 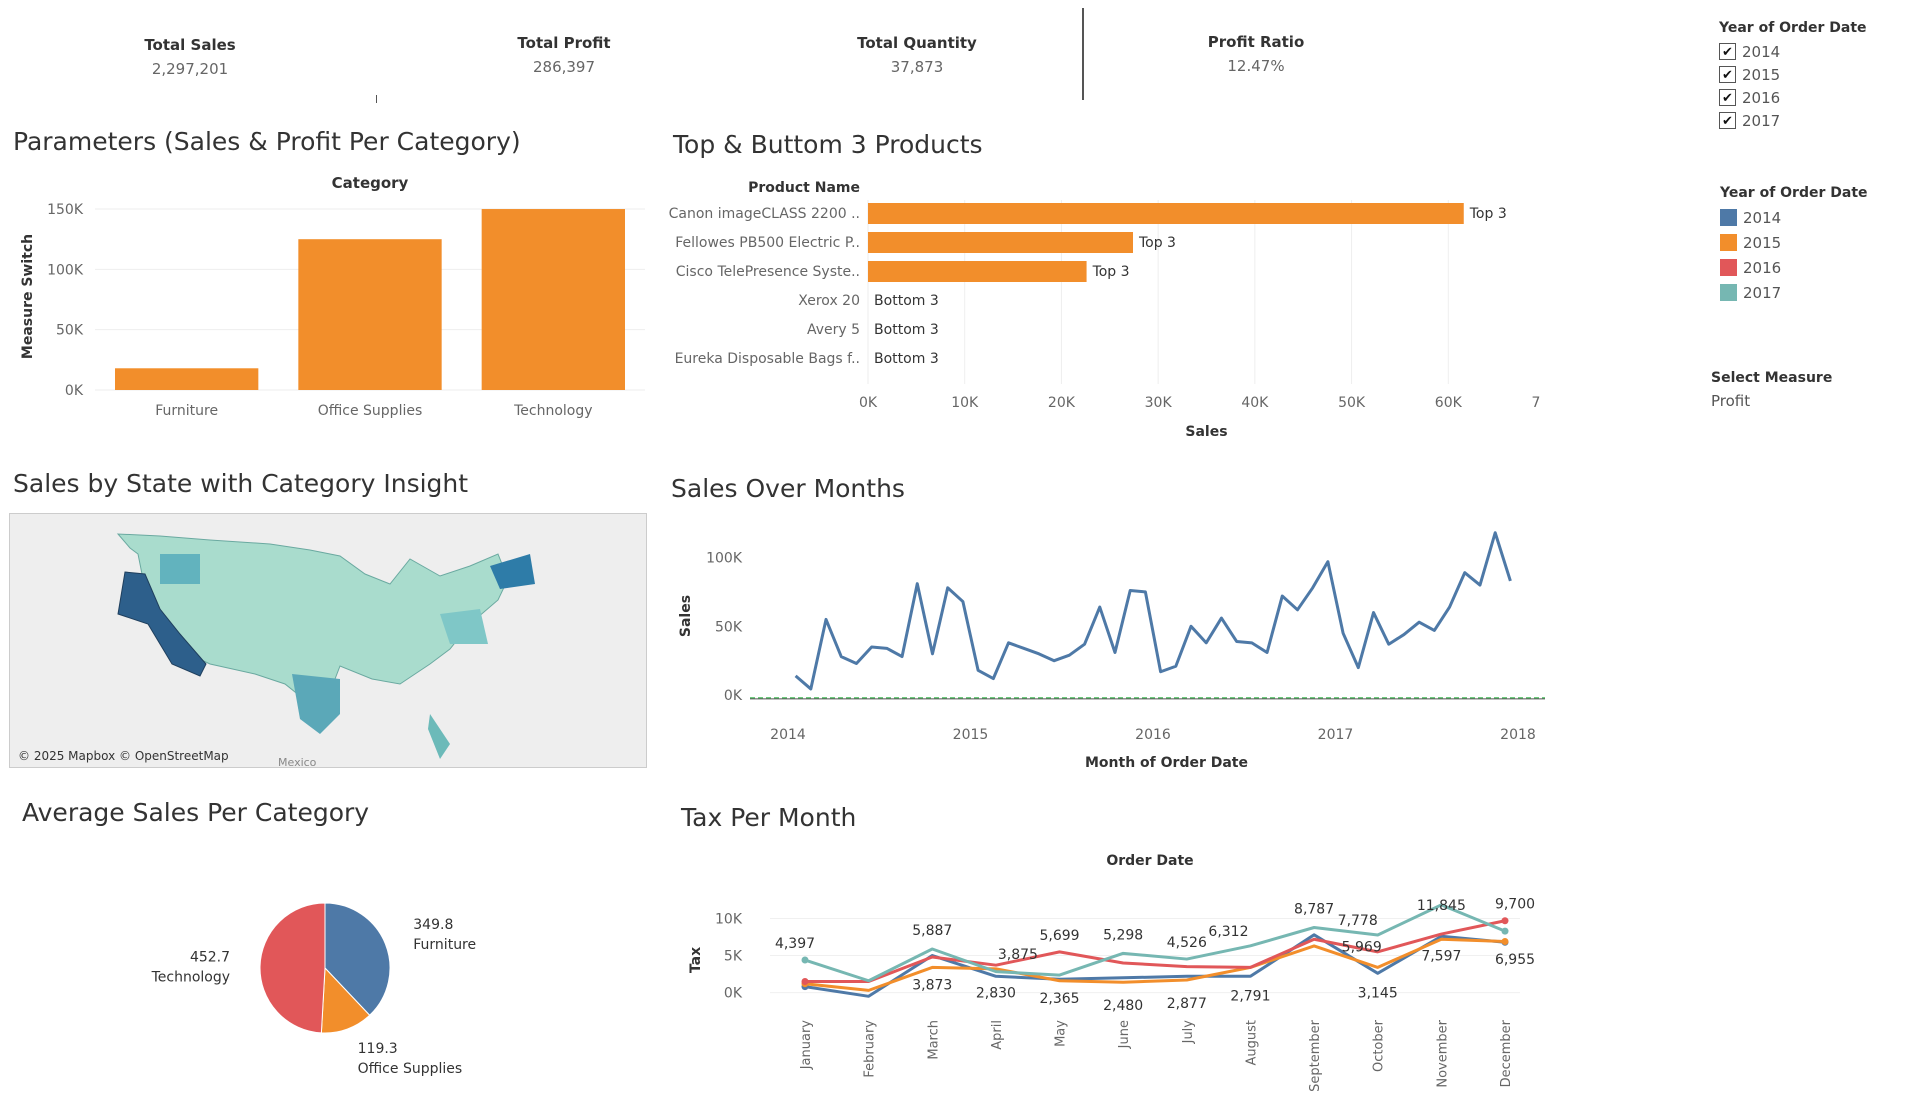 What do you see at coordinates (829, 301) in the screenshot?
I see `y-tick-label: Xerox 20` at bounding box center [829, 301].